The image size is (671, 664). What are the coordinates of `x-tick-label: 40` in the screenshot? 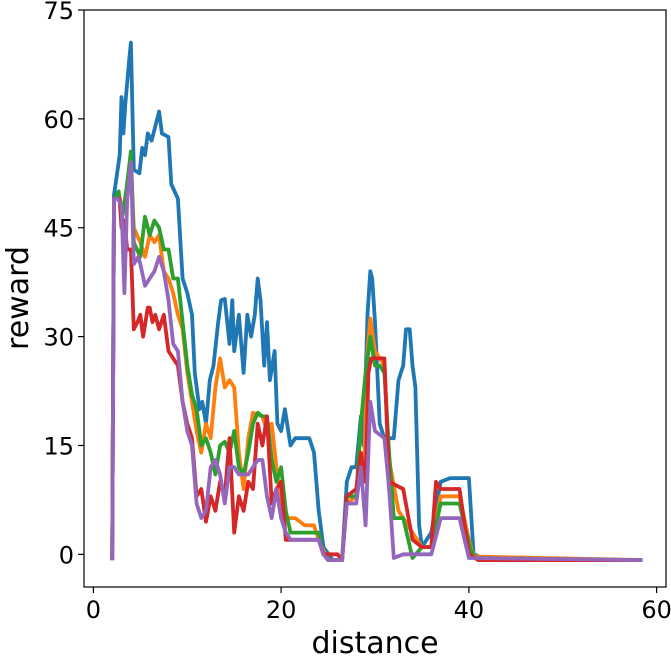 It's located at (469, 610).